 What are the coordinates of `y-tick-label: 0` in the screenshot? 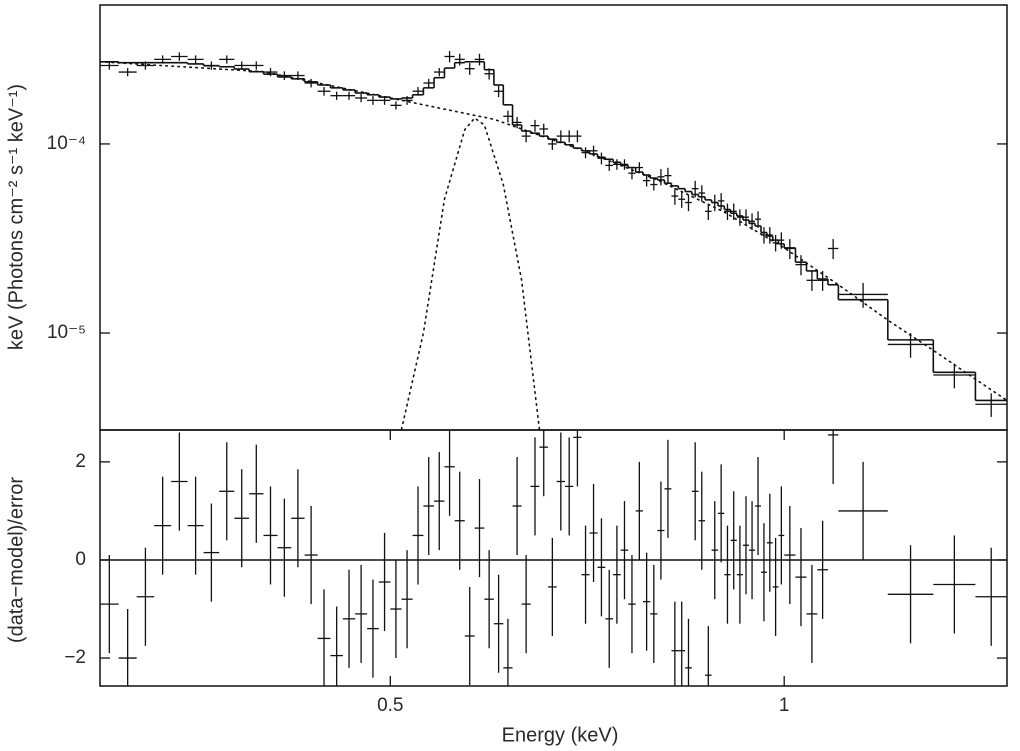 It's located at (80, 559).